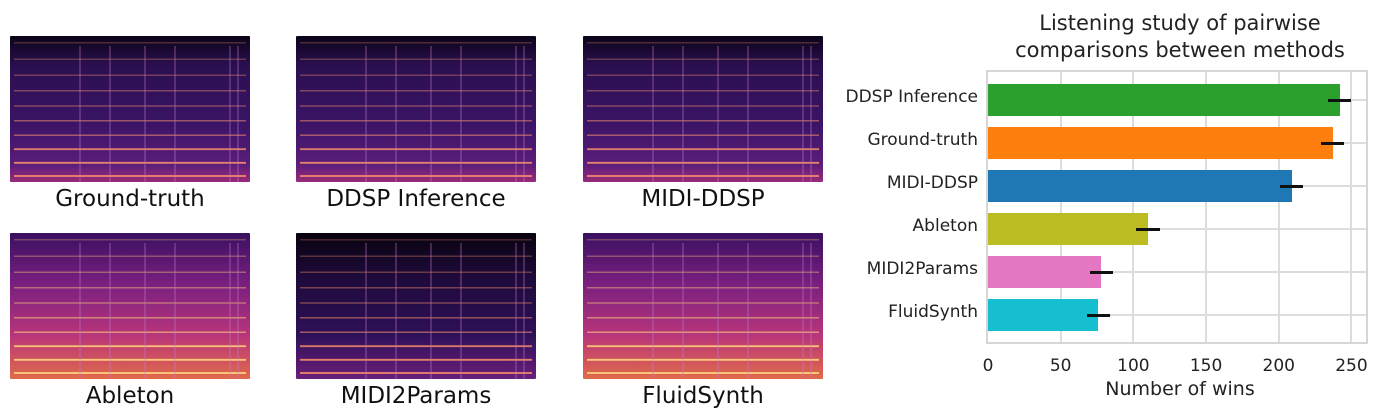 The height and width of the screenshot is (419, 1376). I want to click on x-tick-label: 100, so click(1133, 366).